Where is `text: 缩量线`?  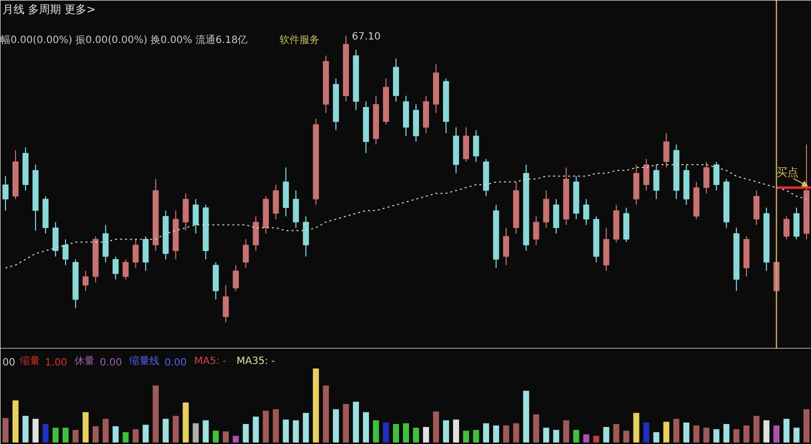 text: 缩量线 is located at coordinates (145, 361).